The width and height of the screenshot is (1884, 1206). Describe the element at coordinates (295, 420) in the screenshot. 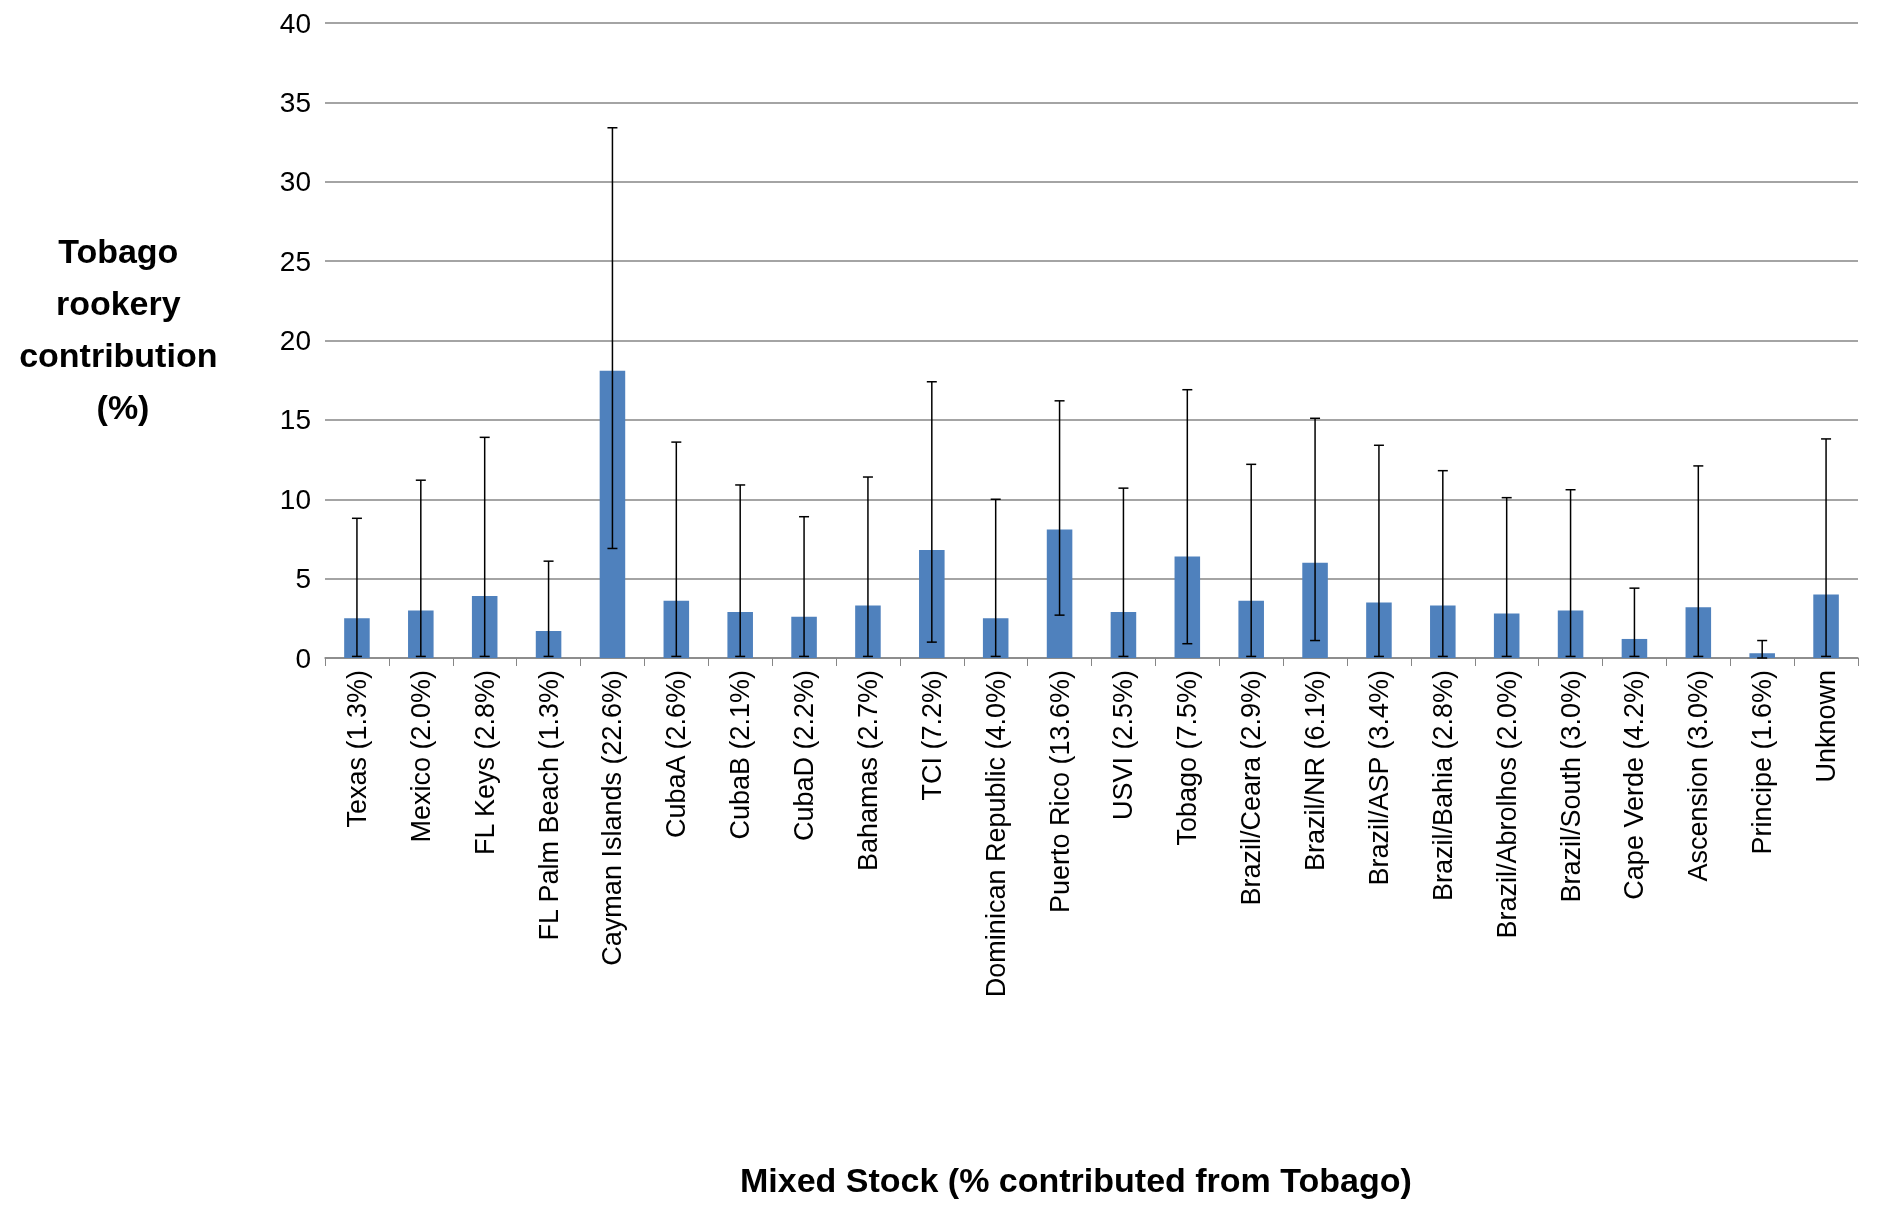

I see `y-tick-label: 15` at that location.